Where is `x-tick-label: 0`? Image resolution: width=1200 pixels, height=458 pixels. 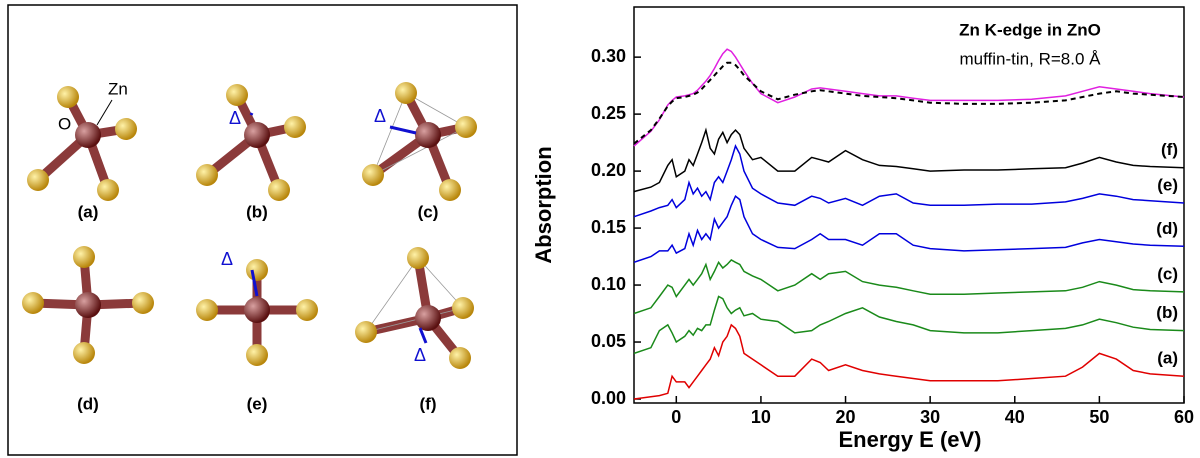 x-tick-label: 0 is located at coordinates (676, 417).